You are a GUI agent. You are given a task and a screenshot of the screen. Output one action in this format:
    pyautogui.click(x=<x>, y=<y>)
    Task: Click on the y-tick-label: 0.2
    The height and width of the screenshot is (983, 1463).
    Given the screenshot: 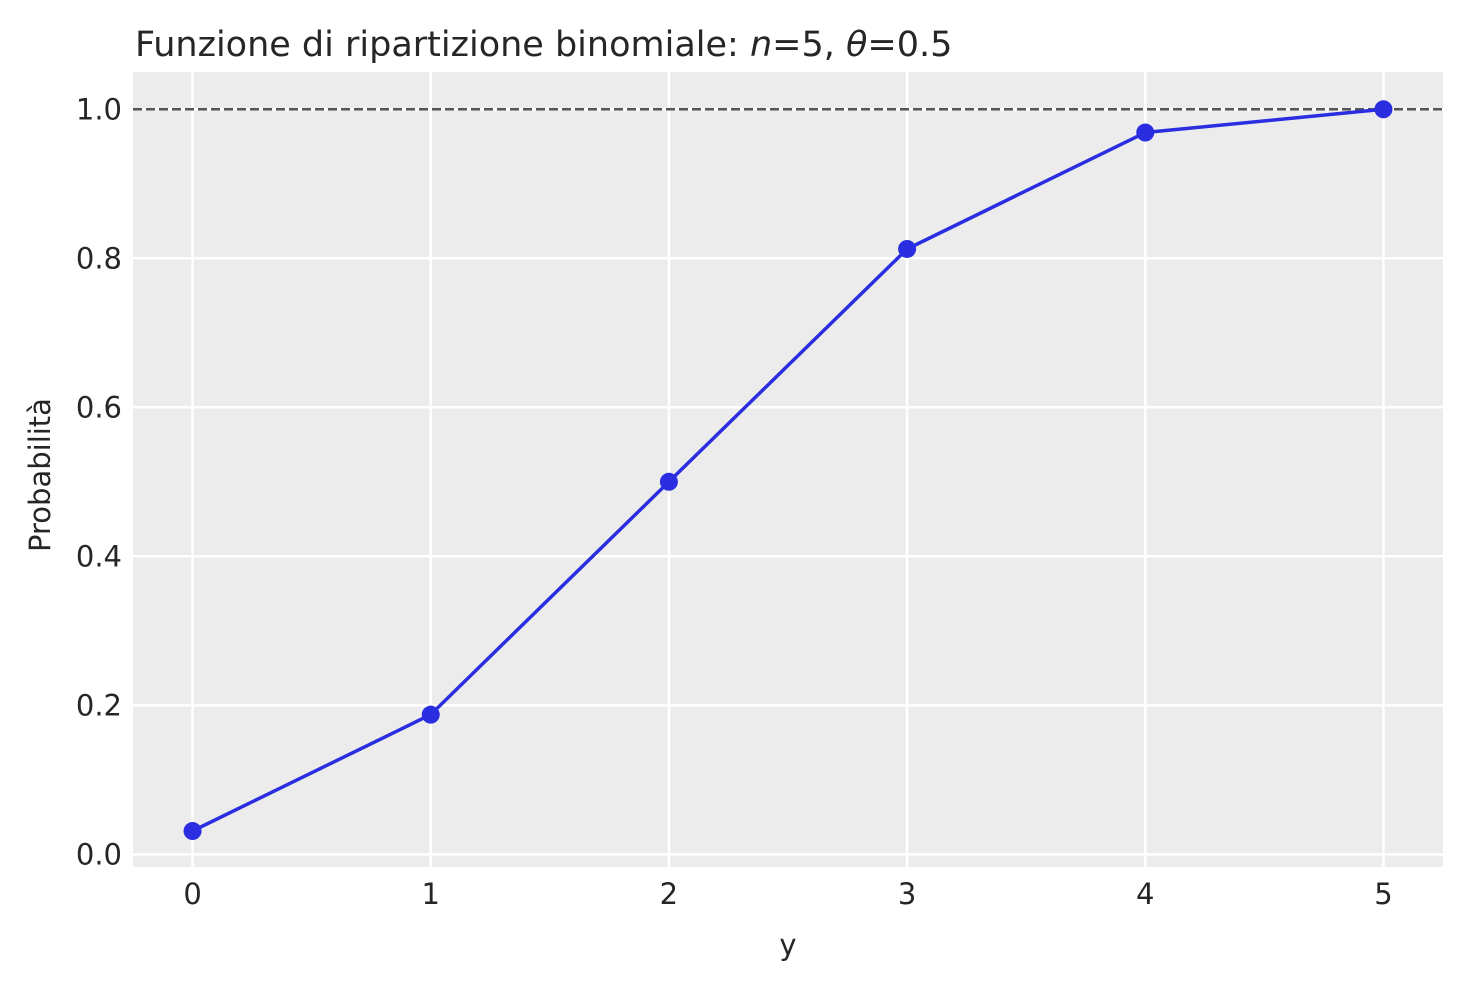 What is the action you would take?
    pyautogui.click(x=99, y=705)
    